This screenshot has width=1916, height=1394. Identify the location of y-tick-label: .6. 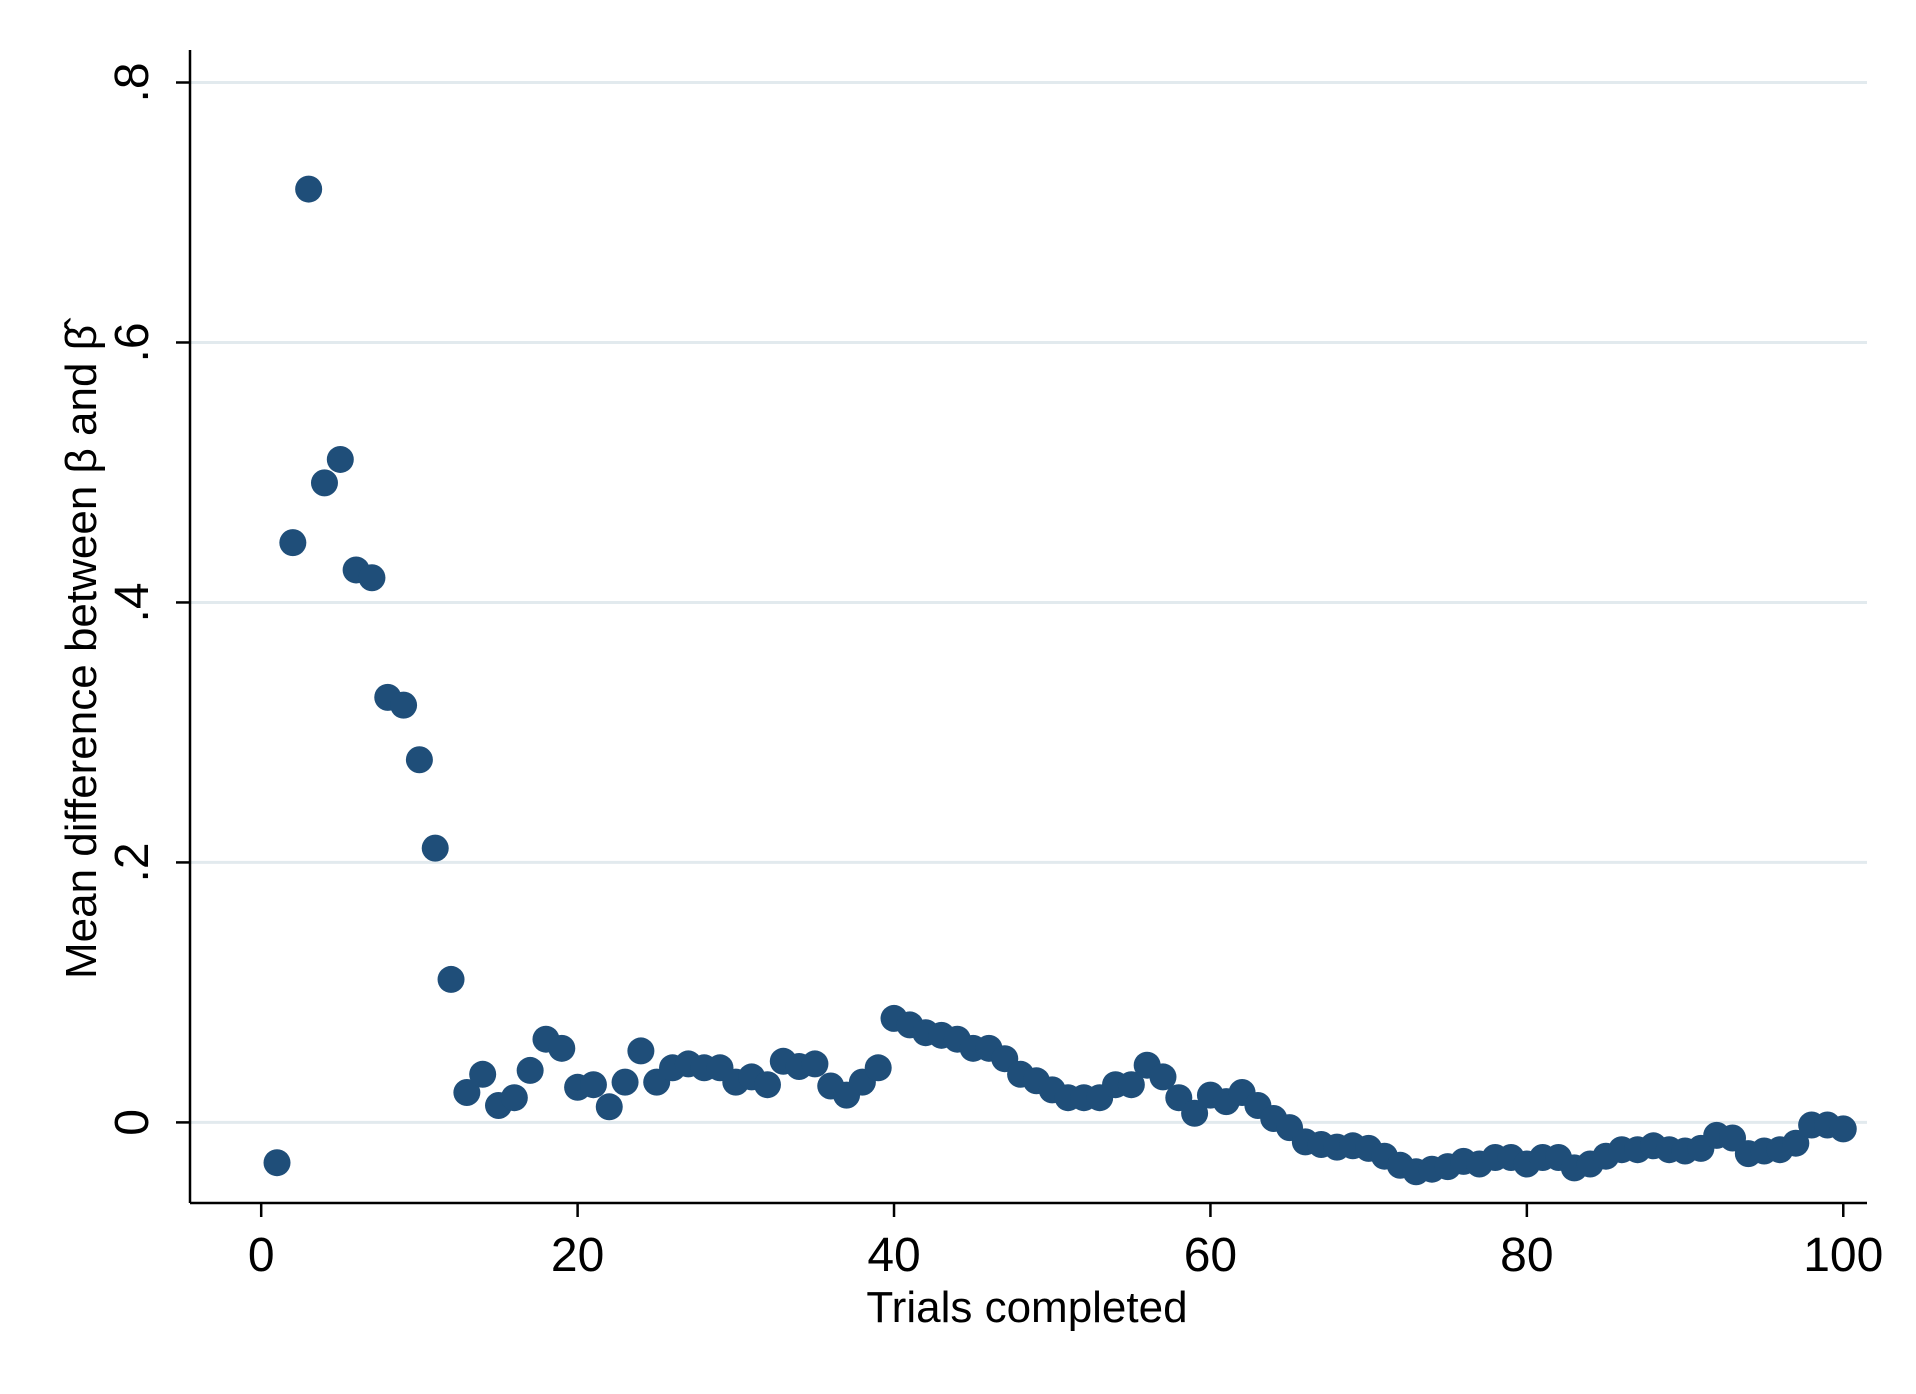
(132, 342).